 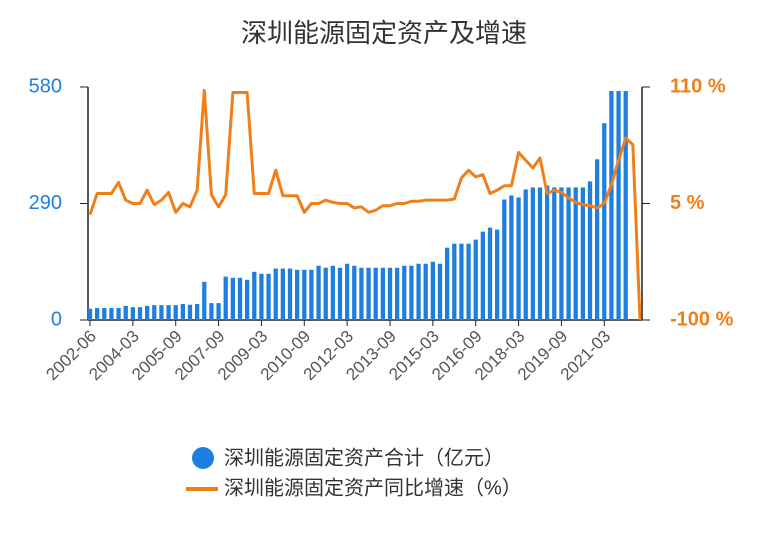 I want to click on chart-title: 深圳能源固定资产及增速, so click(x=384, y=33).